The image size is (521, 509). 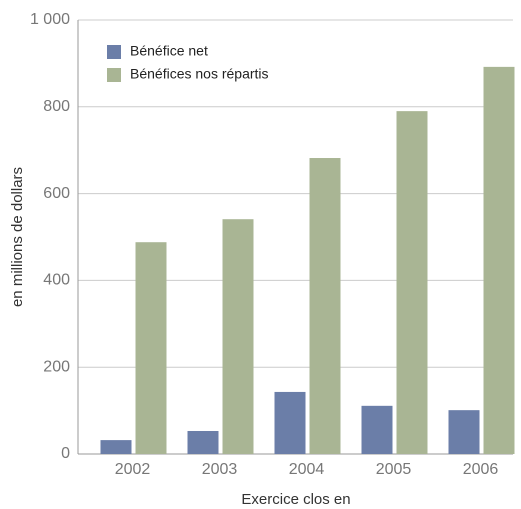 What do you see at coordinates (50, 19) in the screenshot?
I see `y-tick-label: 1 000` at bounding box center [50, 19].